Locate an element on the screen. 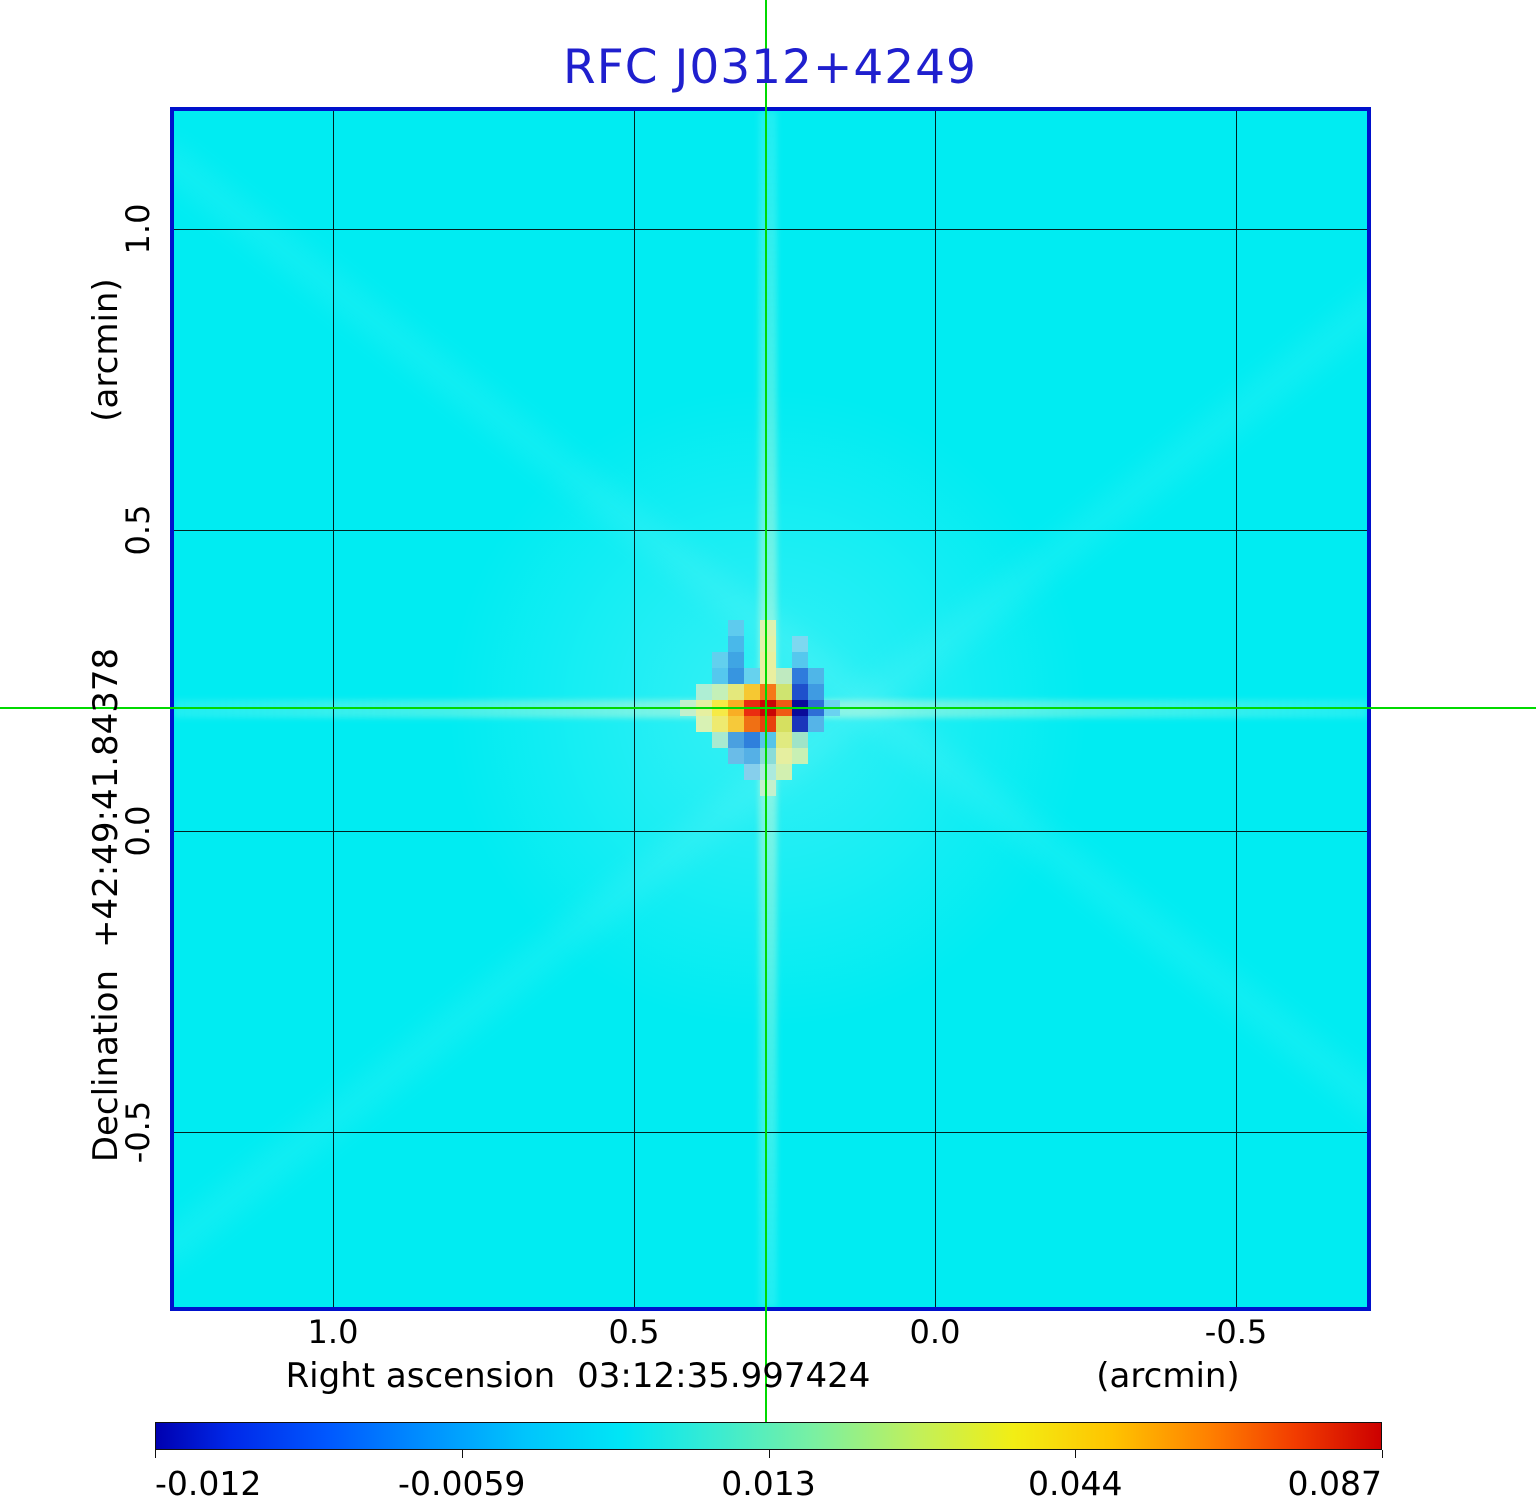  x-tick-label: 0.0 is located at coordinates (935, 1332).